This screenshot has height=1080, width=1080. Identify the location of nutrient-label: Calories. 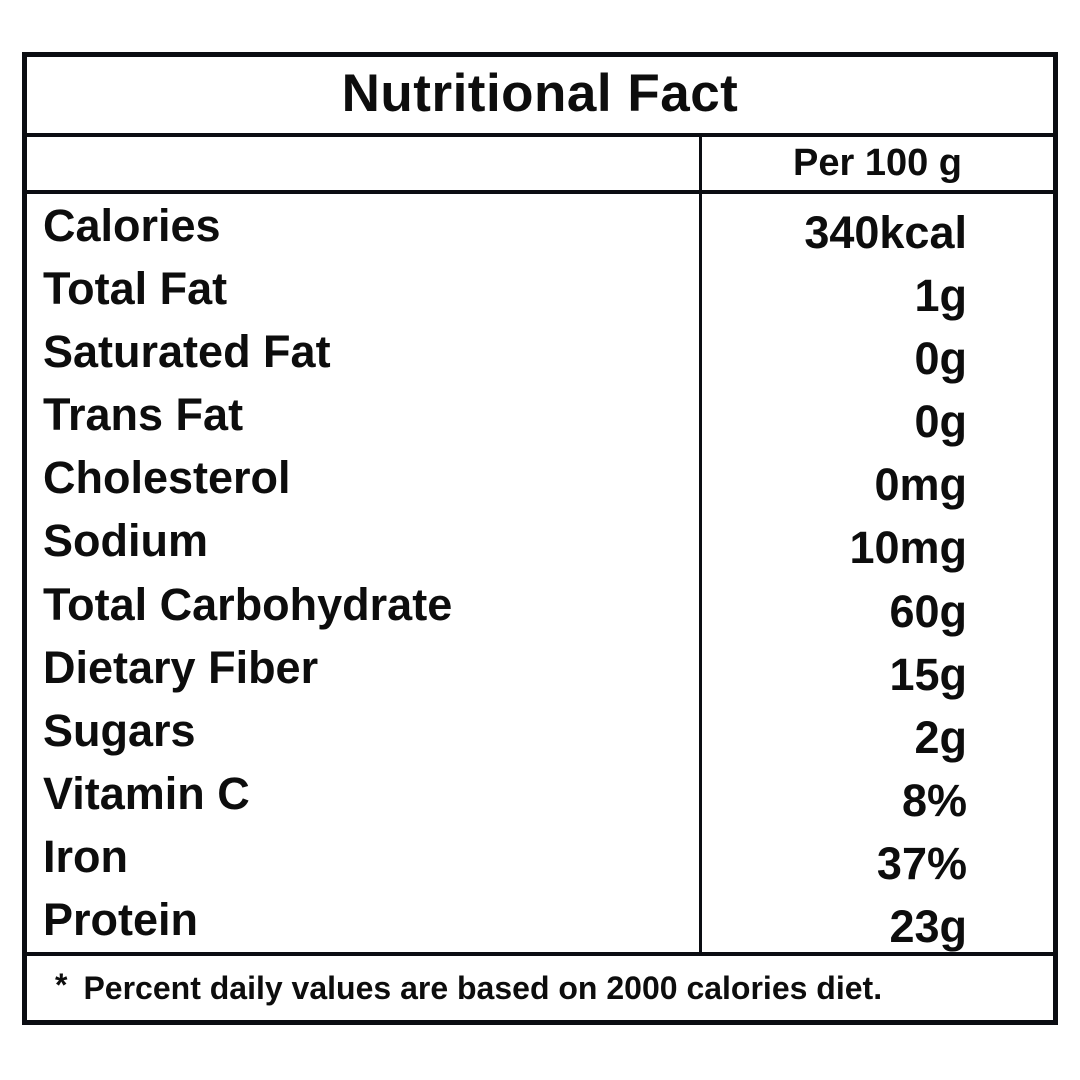
(132, 225).